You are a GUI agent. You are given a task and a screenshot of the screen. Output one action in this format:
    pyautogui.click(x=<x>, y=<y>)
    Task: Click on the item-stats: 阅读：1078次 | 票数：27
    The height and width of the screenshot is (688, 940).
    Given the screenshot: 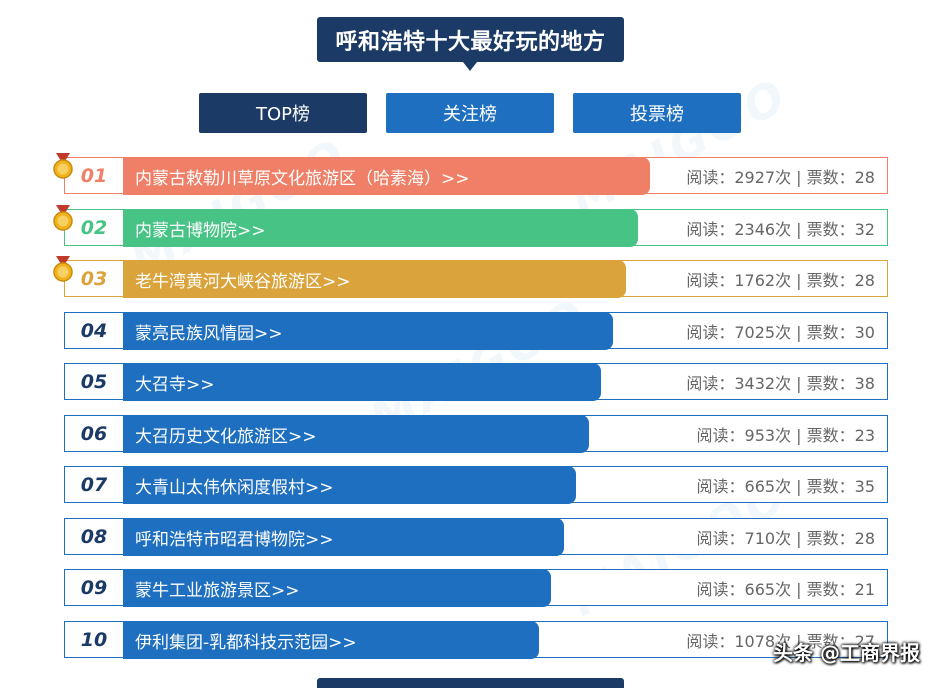 What is the action you would take?
    pyautogui.click(x=780, y=641)
    